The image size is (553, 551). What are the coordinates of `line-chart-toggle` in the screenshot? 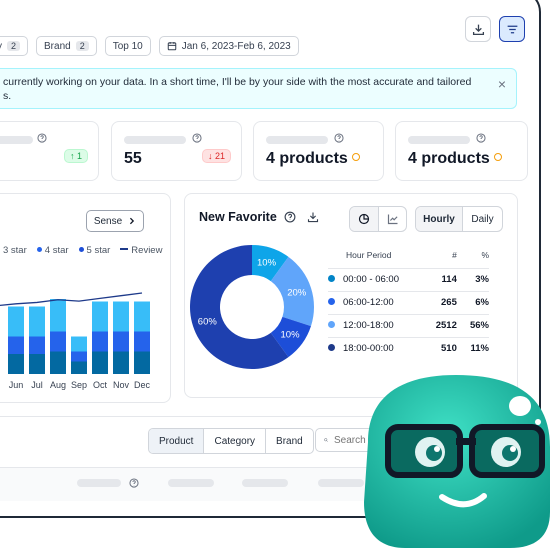 It's located at (392, 219).